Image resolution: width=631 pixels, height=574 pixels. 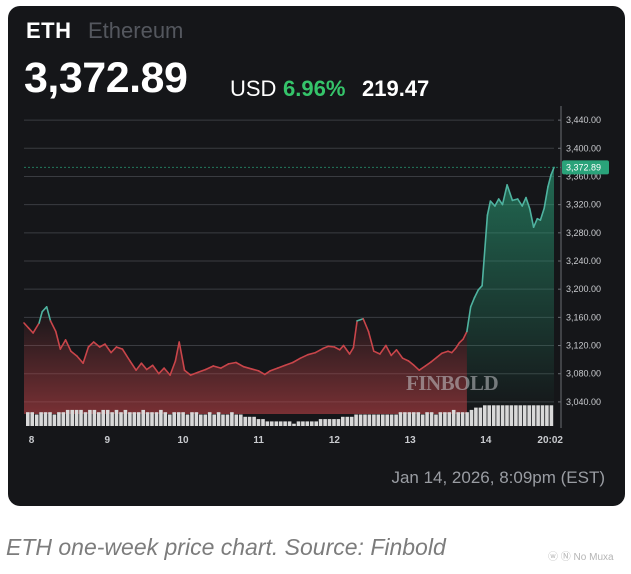 What do you see at coordinates (253, 88) in the screenshot?
I see `currency-label: USD` at bounding box center [253, 88].